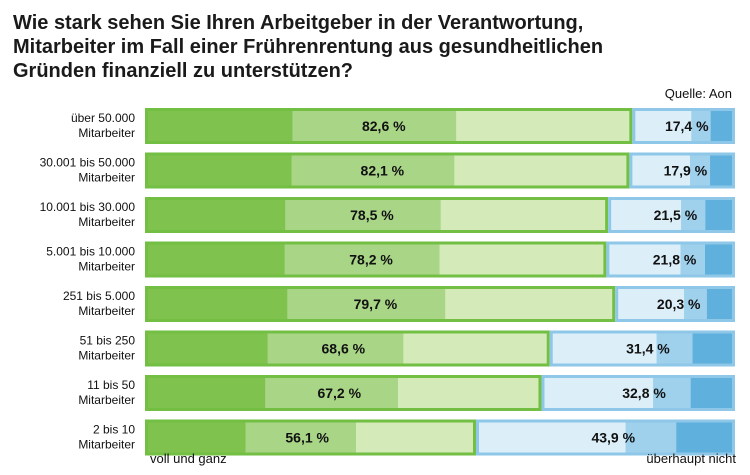 Image resolution: width=750 pixels, height=475 pixels. I want to click on value-label-positive-7: 56,1 %, so click(307, 438).